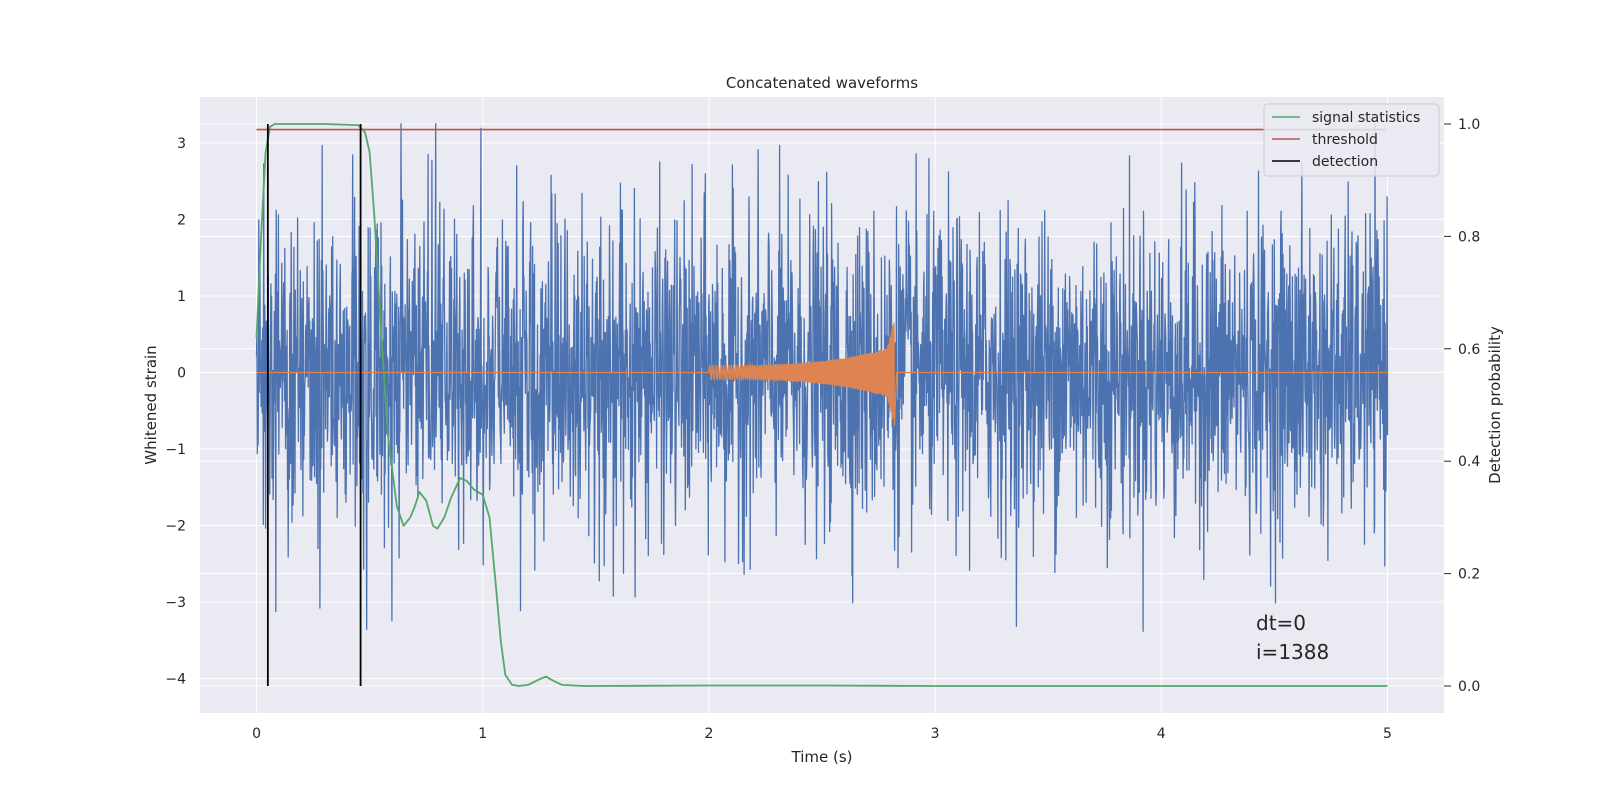  Describe the element at coordinates (1281, 623) in the screenshot. I see `annotation-dt: dt=0` at that location.